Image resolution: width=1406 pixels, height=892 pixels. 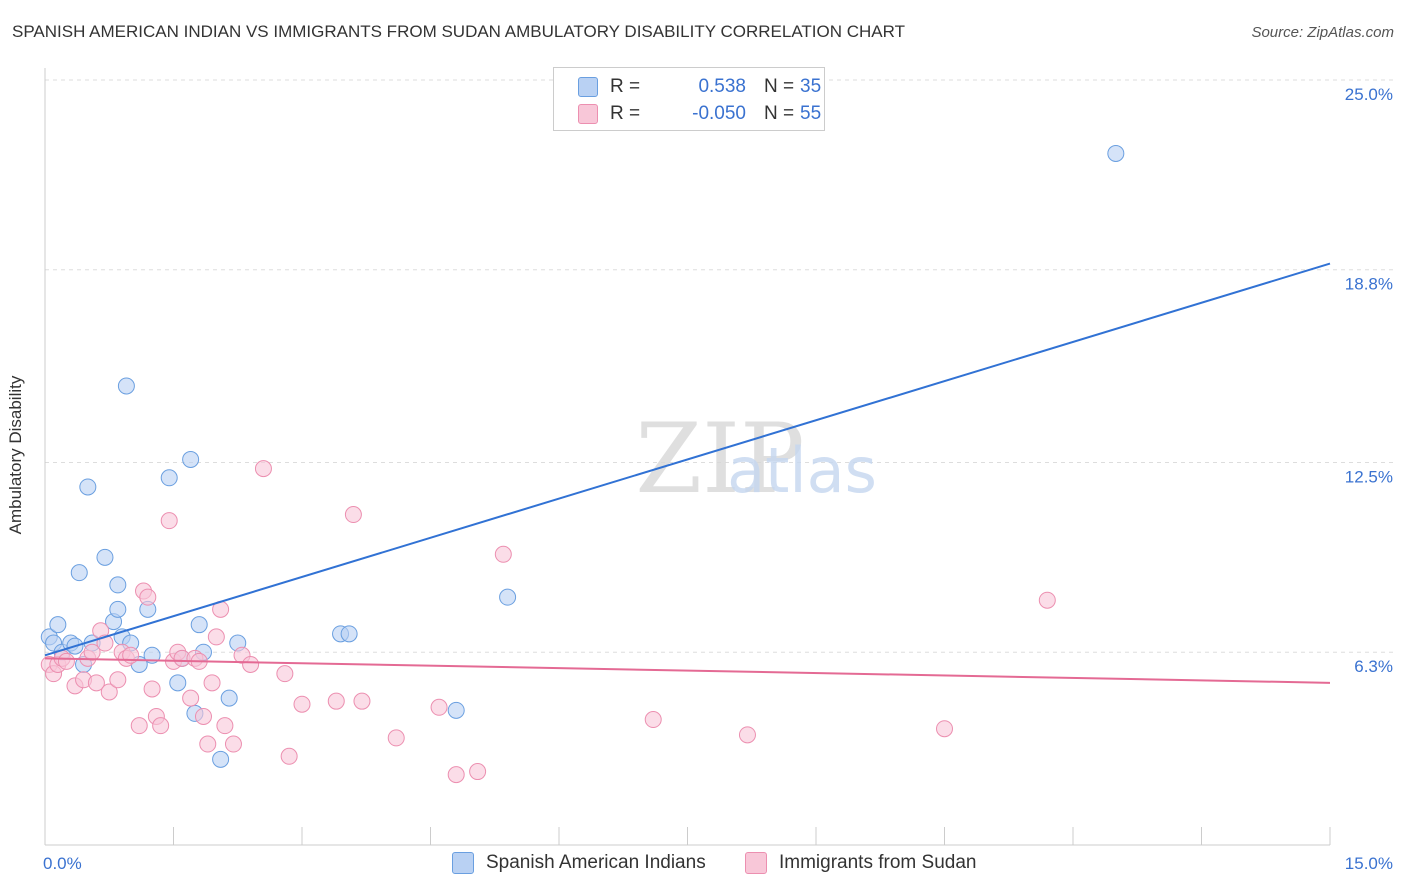 I want to click on y-tick-label: 12.5%, so click(x=1369, y=477).